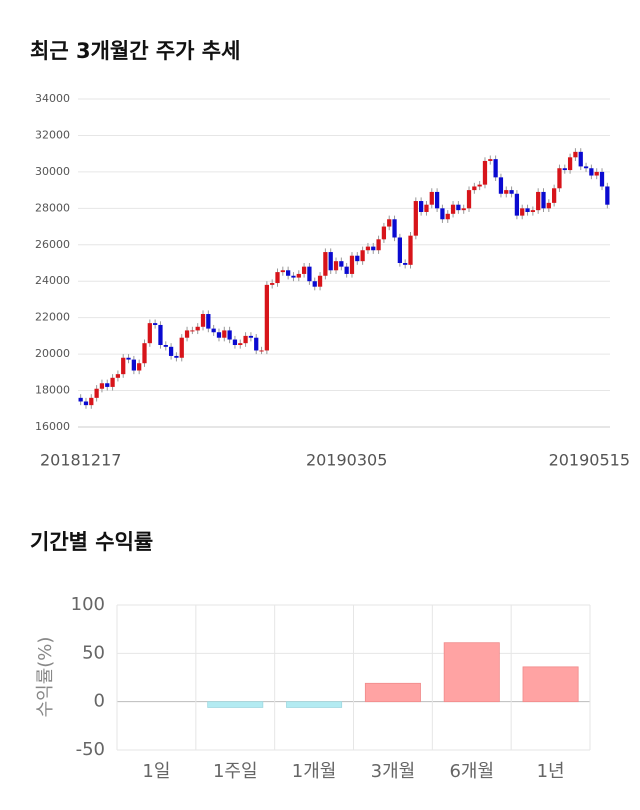 This screenshot has width=640, height=810. I want to click on y-tick-label: 18000, so click(52, 390).